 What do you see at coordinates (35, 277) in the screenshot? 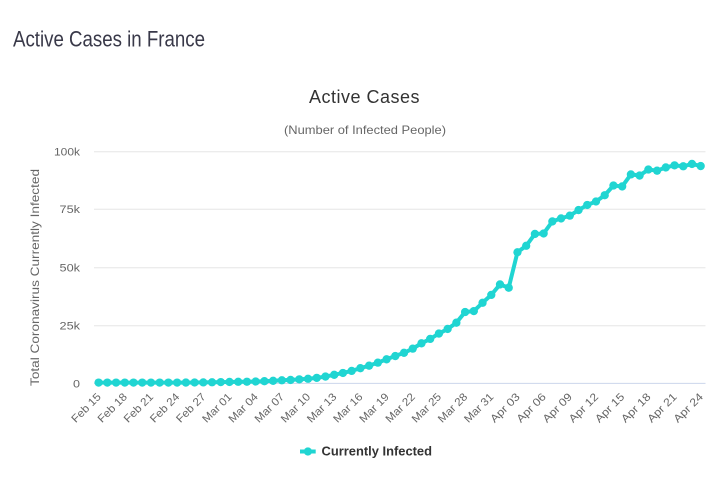
I see `svg-text:Total Coronavirus Currently In: Total Coronavirus Currently Infected` at bounding box center [35, 277].